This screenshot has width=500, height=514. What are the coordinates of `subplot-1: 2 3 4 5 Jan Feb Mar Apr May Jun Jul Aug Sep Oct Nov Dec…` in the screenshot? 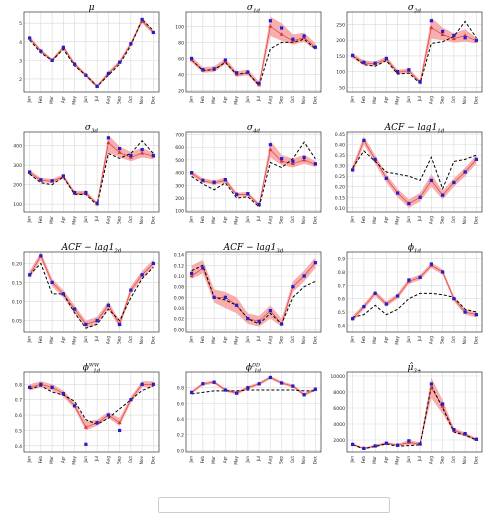 It's located at (89, 54).